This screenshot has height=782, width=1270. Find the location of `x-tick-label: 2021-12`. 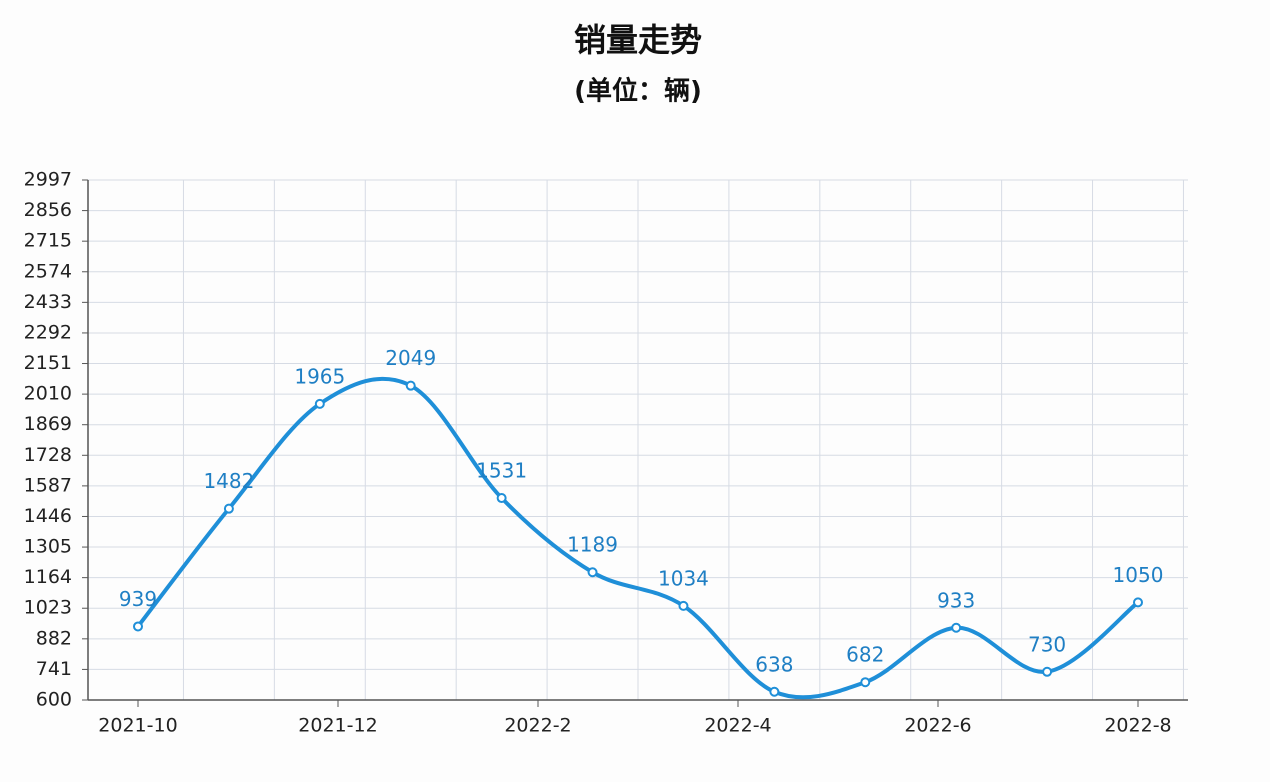

x-tick-label: 2021-12 is located at coordinates (337, 726).